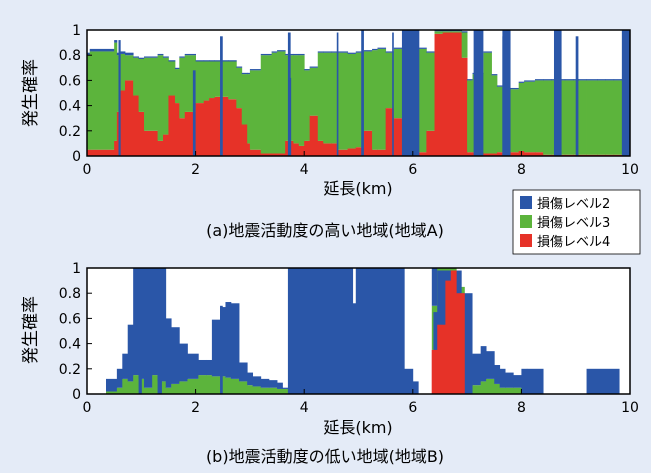 Image resolution: width=651 pixels, height=473 pixels. What do you see at coordinates (70, 56) in the screenshot?
I see `y-tick-label: 0.8` at bounding box center [70, 56].